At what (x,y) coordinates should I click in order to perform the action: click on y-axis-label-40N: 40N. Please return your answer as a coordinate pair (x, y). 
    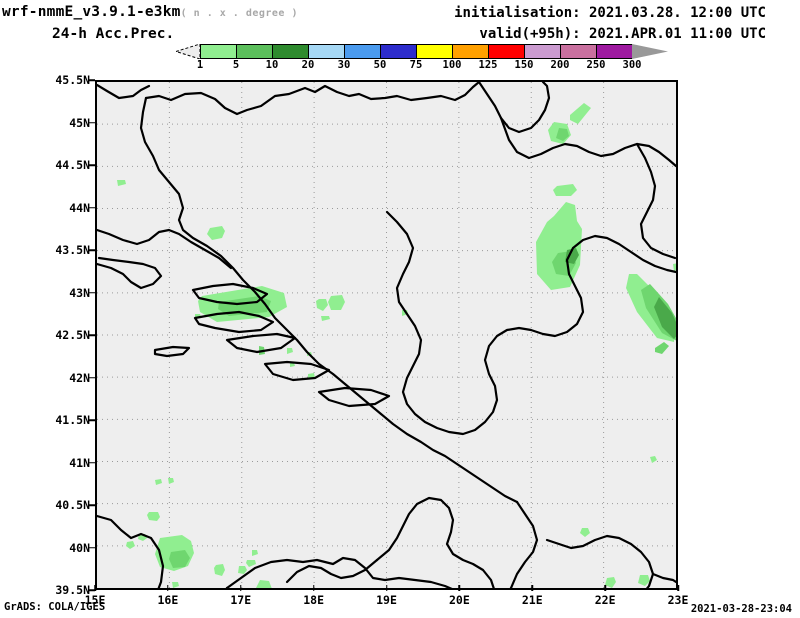
    Looking at the image, I should click on (79, 547).